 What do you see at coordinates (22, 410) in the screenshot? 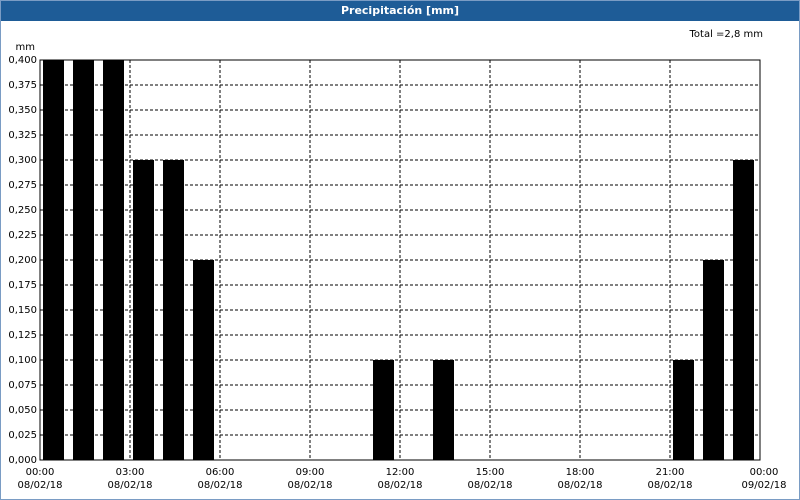
I see `y-tick-label: 0,050` at bounding box center [22, 410].